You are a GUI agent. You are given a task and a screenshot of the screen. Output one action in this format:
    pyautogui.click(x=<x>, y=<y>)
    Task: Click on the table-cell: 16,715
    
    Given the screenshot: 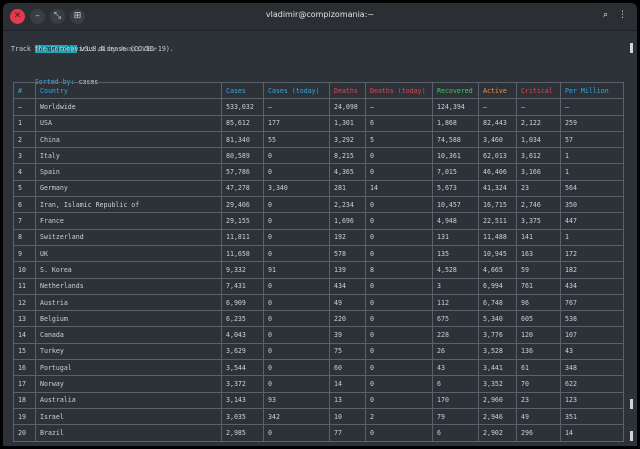 What is the action you would take?
    pyautogui.click(x=497, y=205)
    